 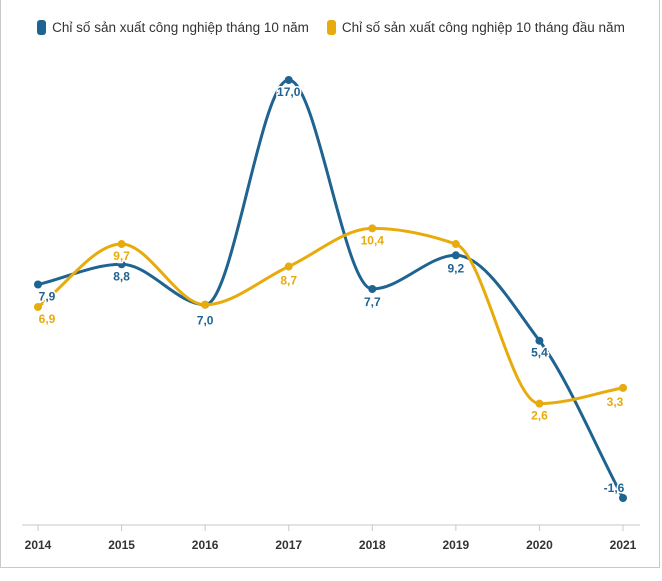 I want to click on data-label-1: 6,9, so click(x=47, y=319).